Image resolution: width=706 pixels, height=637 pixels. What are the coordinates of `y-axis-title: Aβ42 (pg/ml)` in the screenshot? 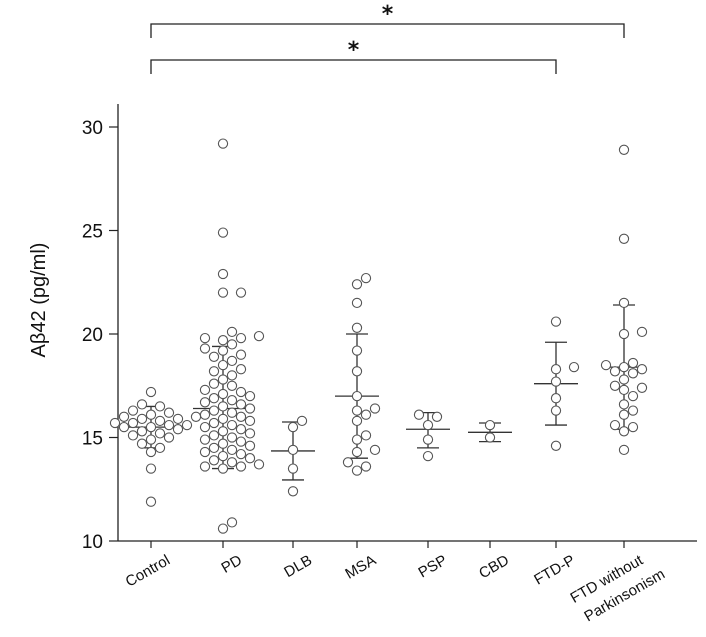 It's located at (39, 300).